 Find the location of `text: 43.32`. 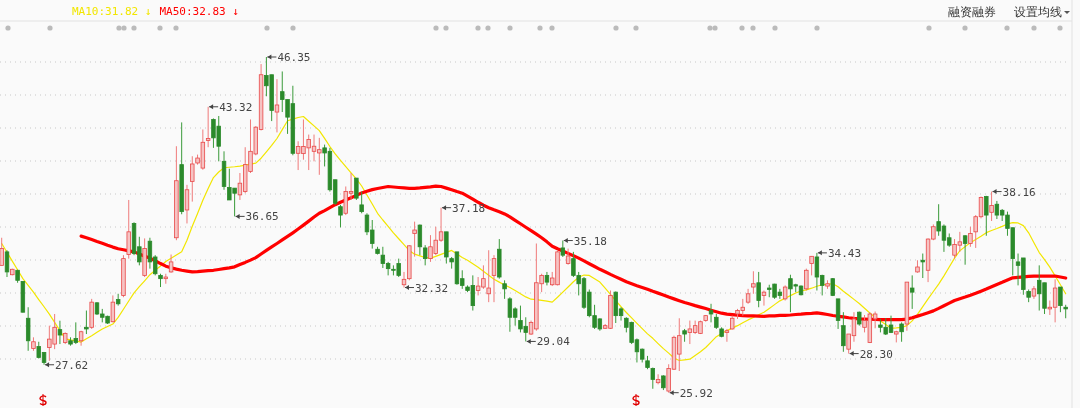

text: 43.32 is located at coordinates (236, 107).